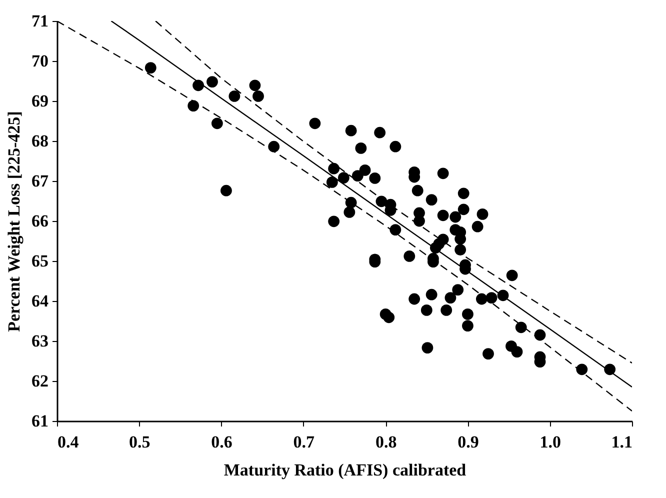 The image size is (666, 498). I want to click on x-axis-title: Maturity Ratio (AFIS) calibrated, so click(345, 470).